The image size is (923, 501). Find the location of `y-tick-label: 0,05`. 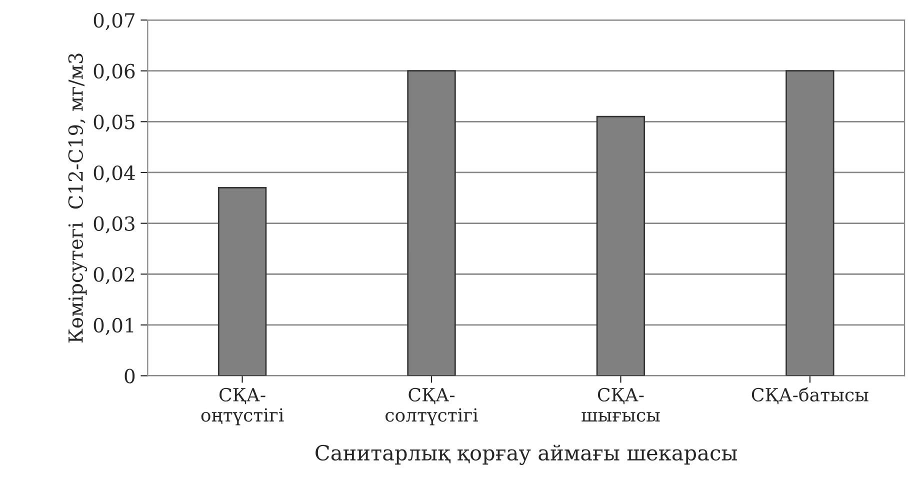

y-tick-label: 0,05 is located at coordinates (114, 123).